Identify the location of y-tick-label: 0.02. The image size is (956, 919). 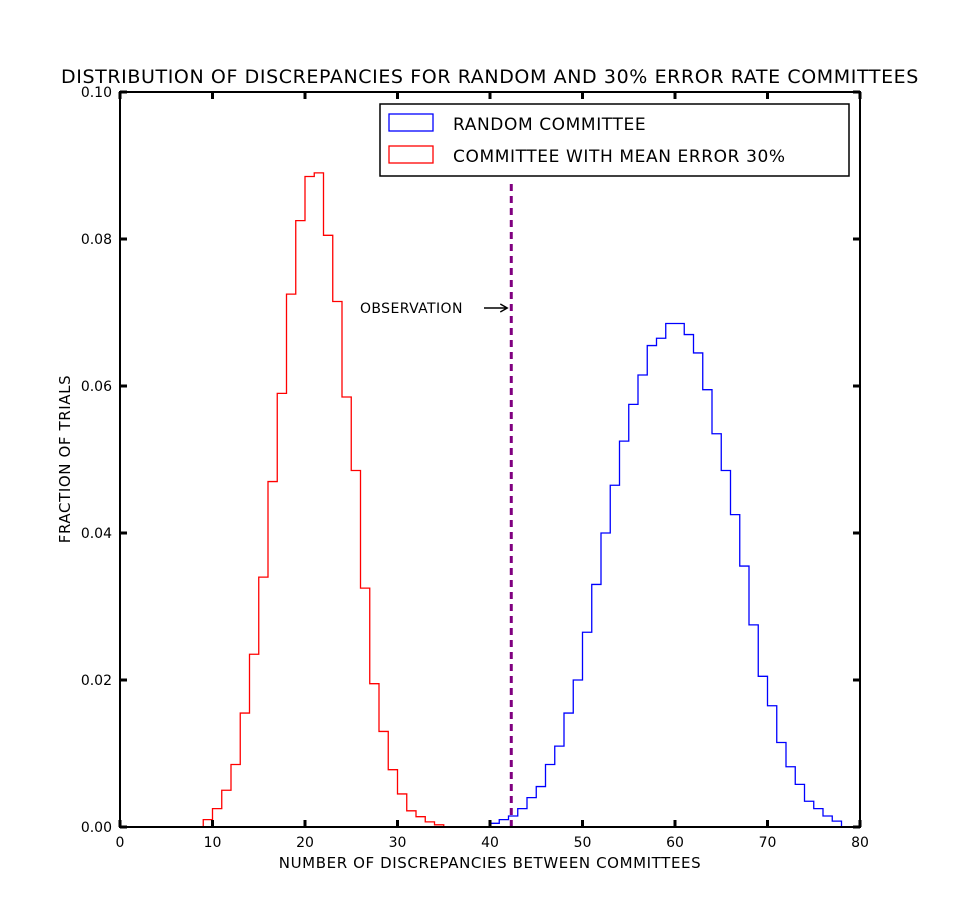
(96, 681).